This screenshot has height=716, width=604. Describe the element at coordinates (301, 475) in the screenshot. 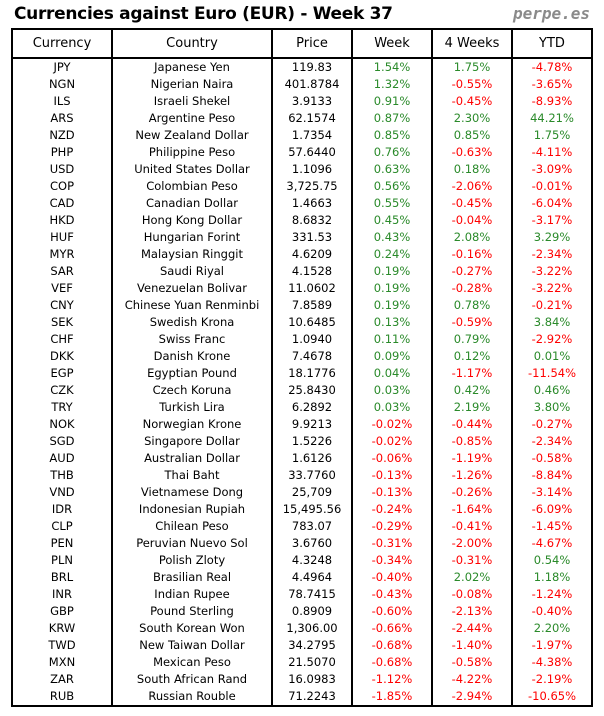

I see `table-row: THB Thai Baht 33.7760 -0.13% -1.26% -8.84%` at that location.